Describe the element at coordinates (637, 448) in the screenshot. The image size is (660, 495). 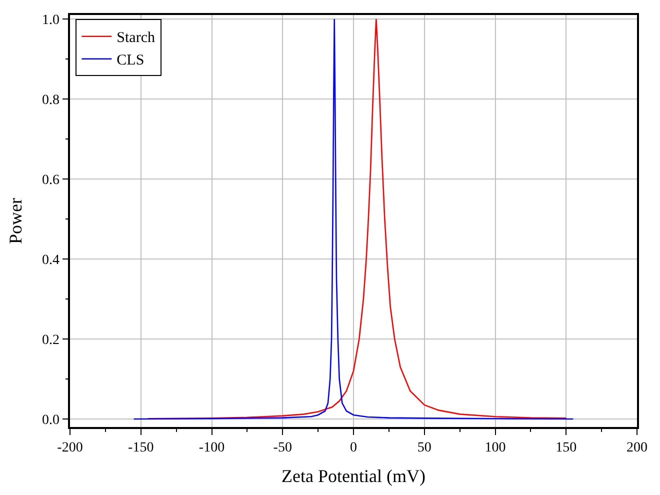
I see `x-tick-label: 200` at that location.